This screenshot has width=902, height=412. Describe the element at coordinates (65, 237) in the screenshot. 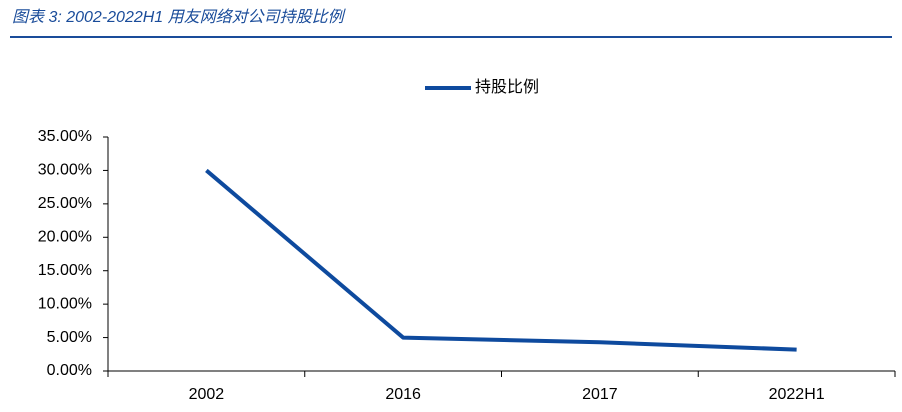

I see `y-tick-label: 20.00%` at that location.